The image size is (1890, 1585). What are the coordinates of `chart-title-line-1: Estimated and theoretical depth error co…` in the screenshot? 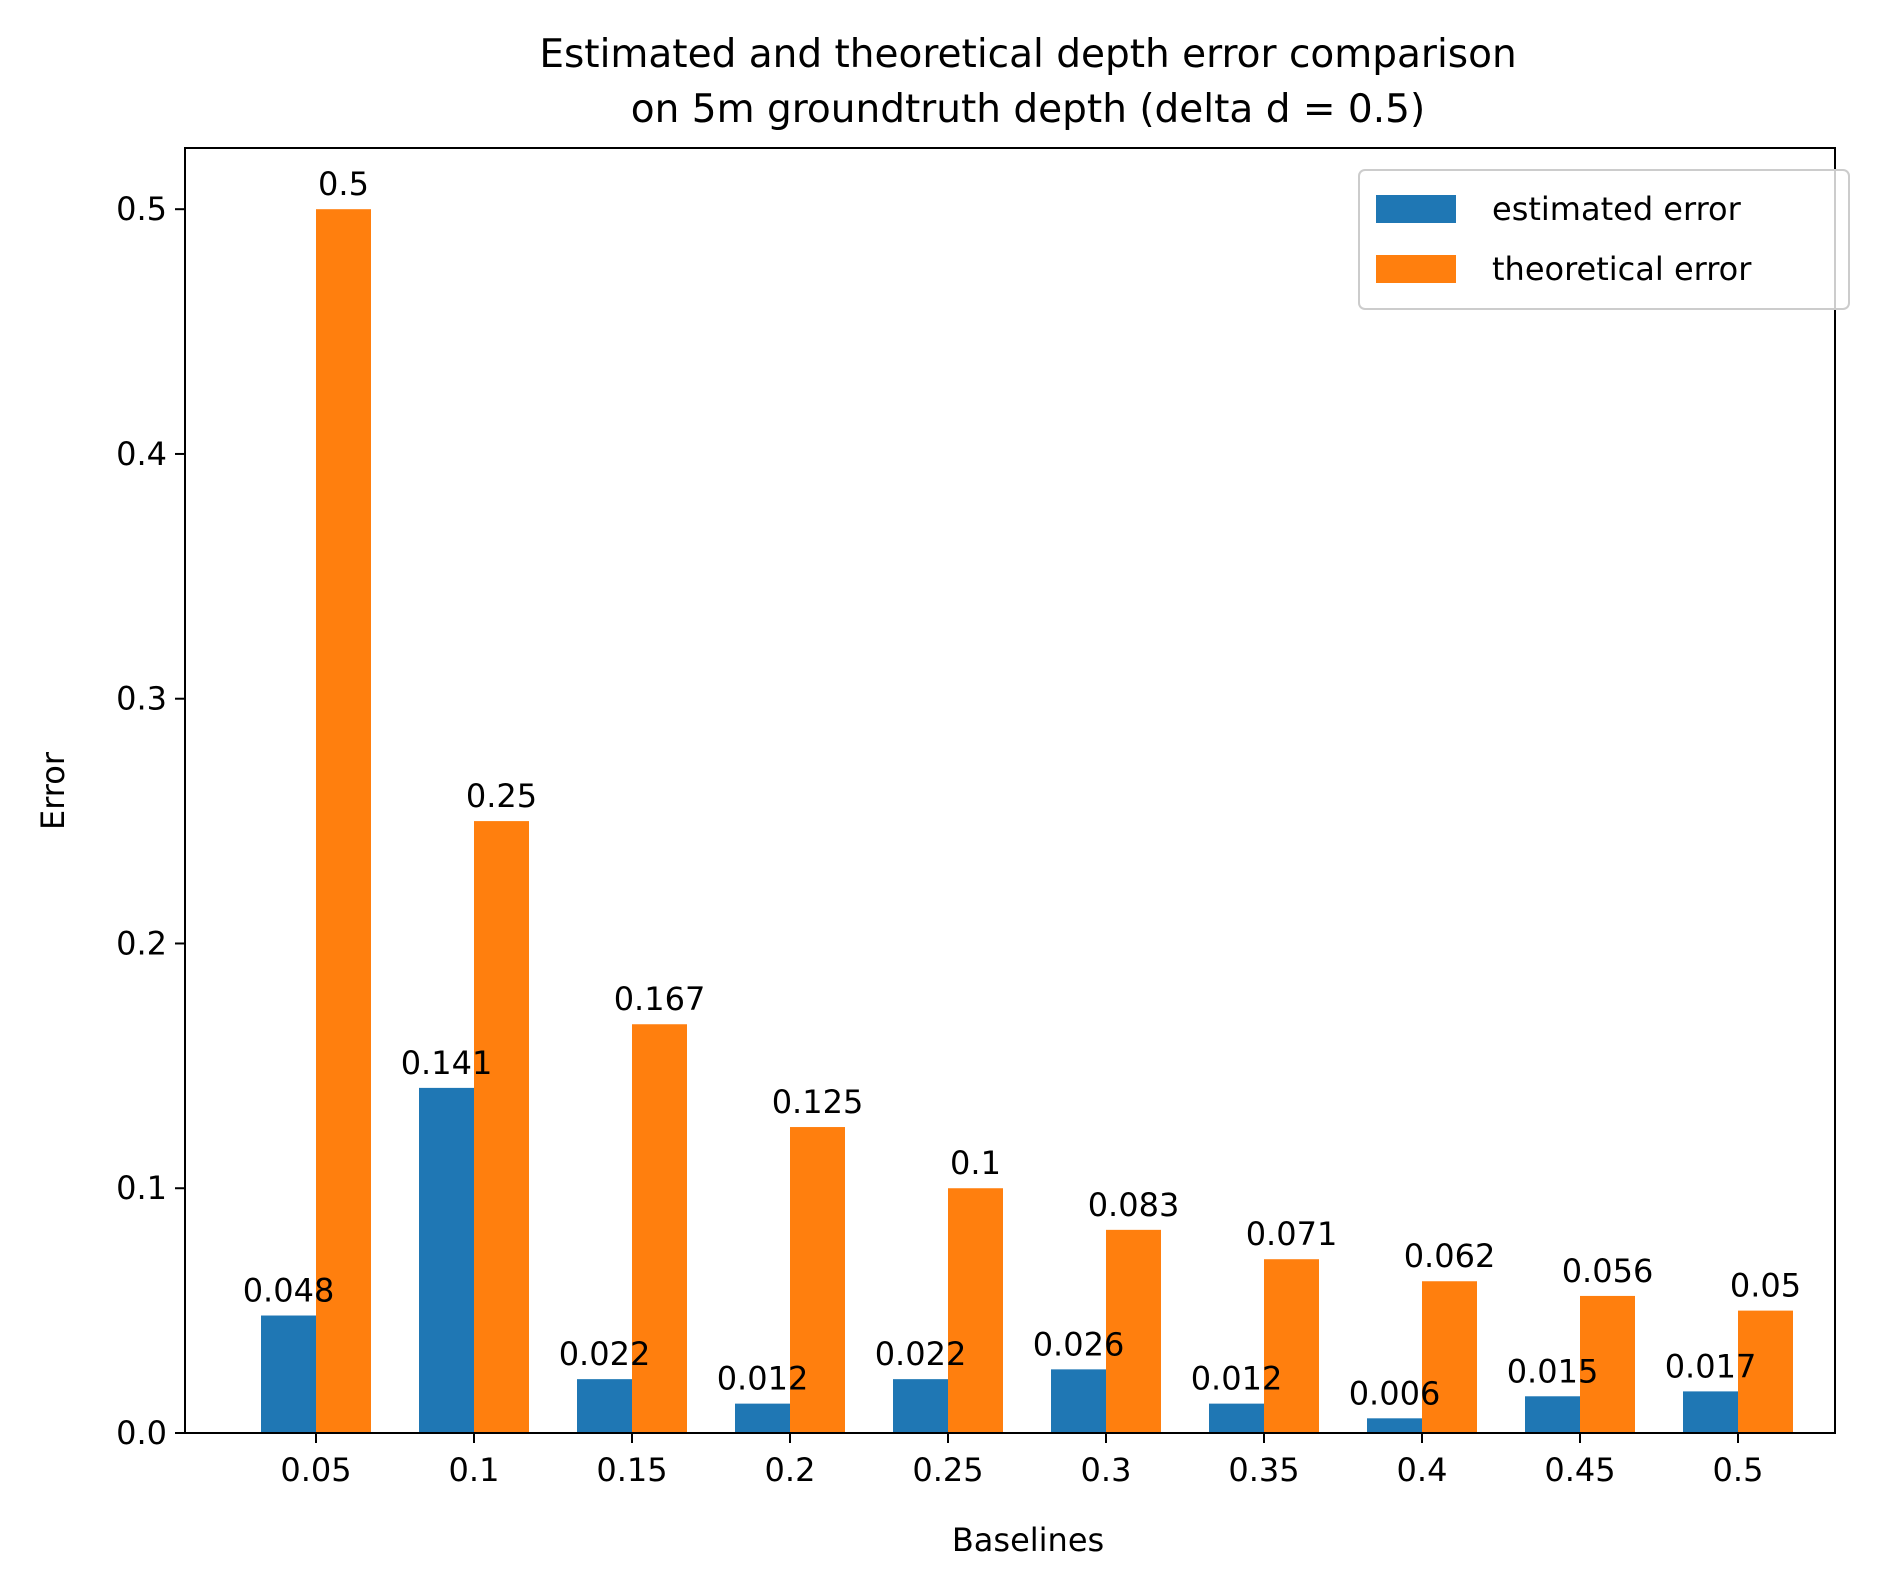 It's located at (1027, 54).